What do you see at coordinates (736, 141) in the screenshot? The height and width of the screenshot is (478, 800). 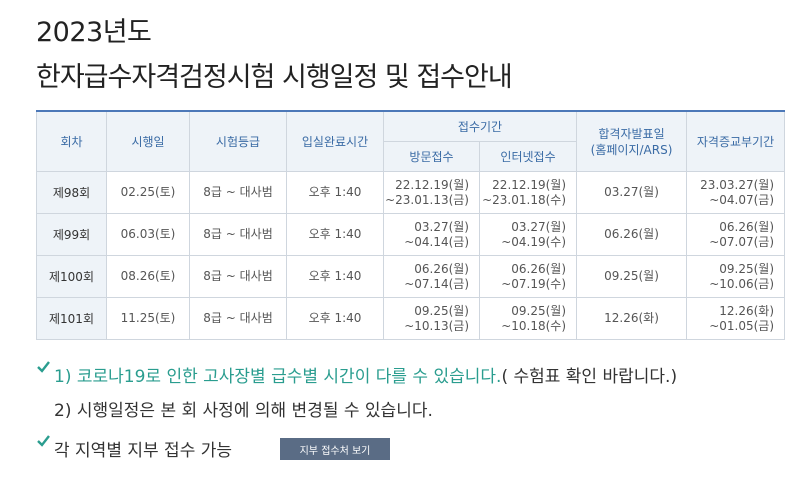 I see `header-certificate-period: 자격증교부기간` at bounding box center [736, 141].